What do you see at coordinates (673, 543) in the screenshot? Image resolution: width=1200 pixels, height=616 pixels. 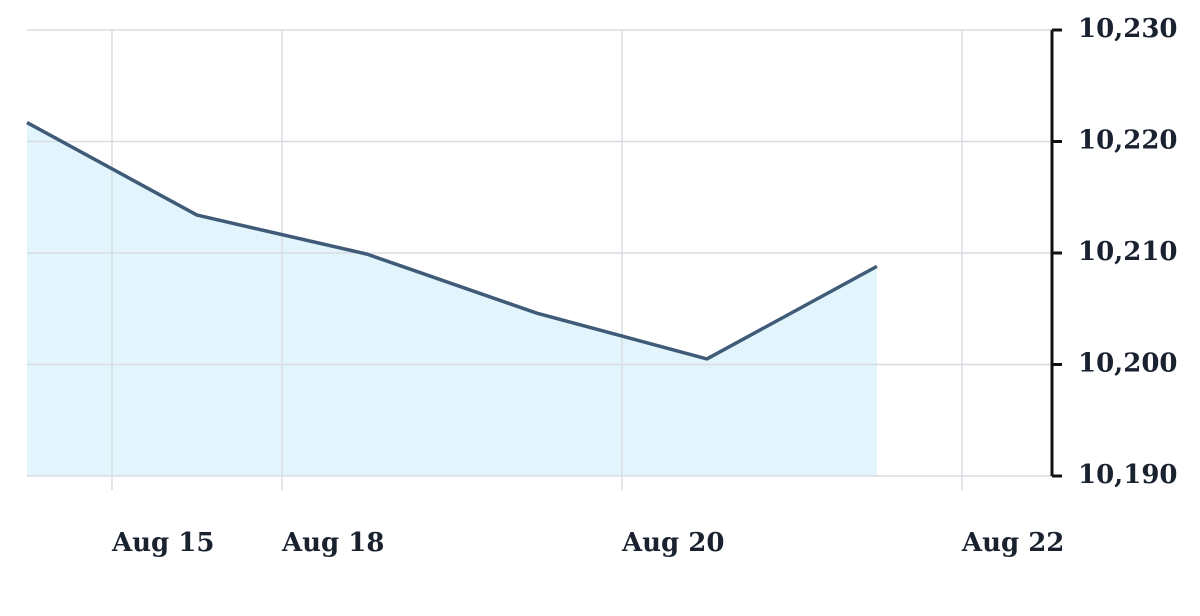 I see `x-tick-label: Aug 20` at bounding box center [673, 543].